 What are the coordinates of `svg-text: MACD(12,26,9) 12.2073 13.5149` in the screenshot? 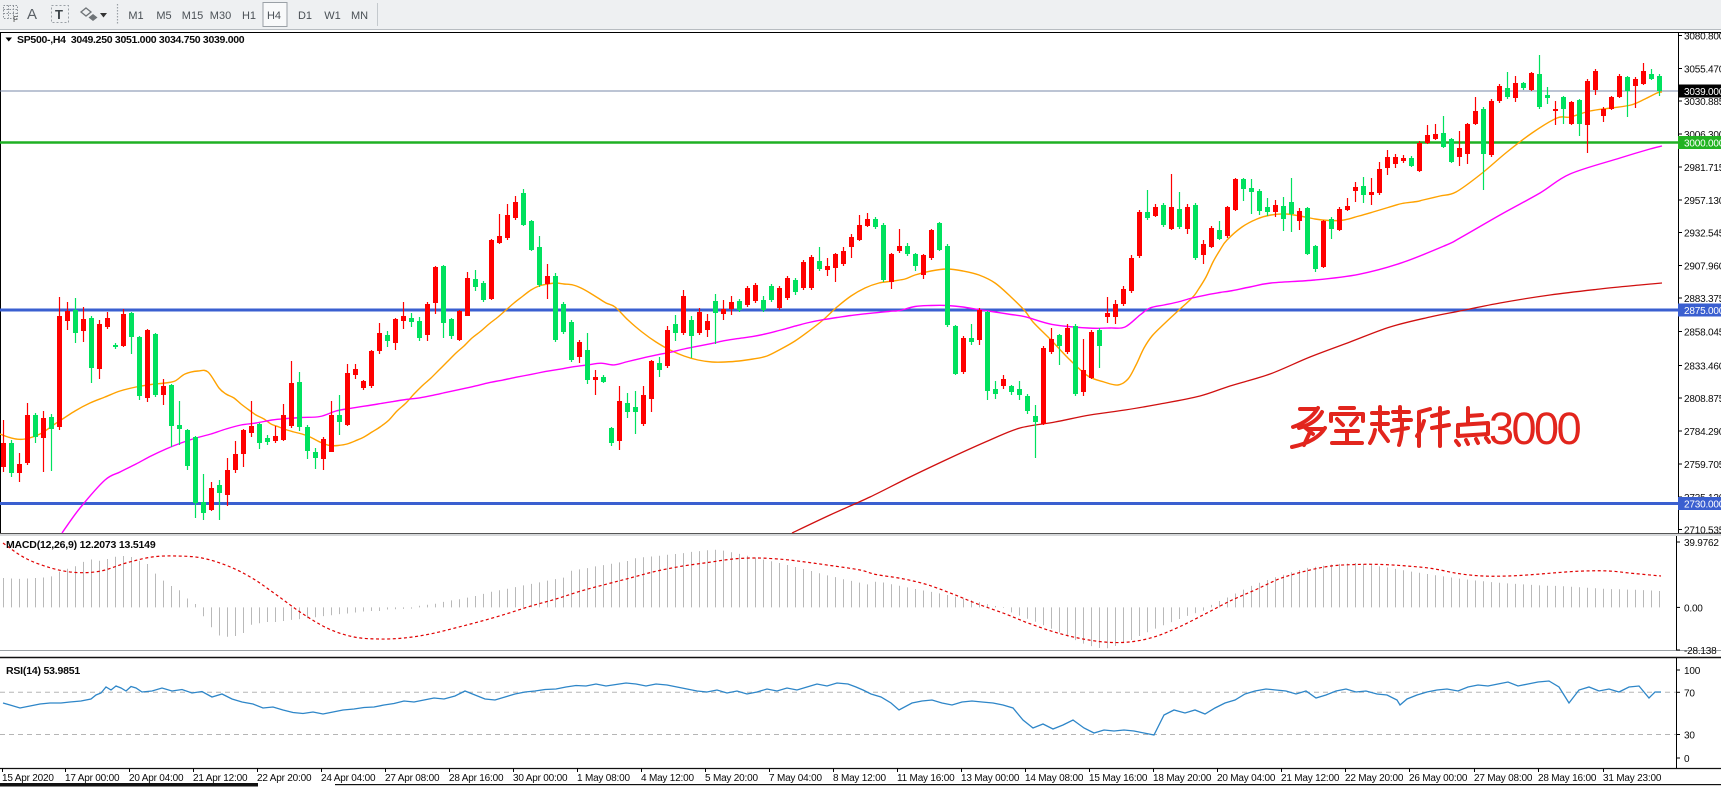 It's located at (81, 545).